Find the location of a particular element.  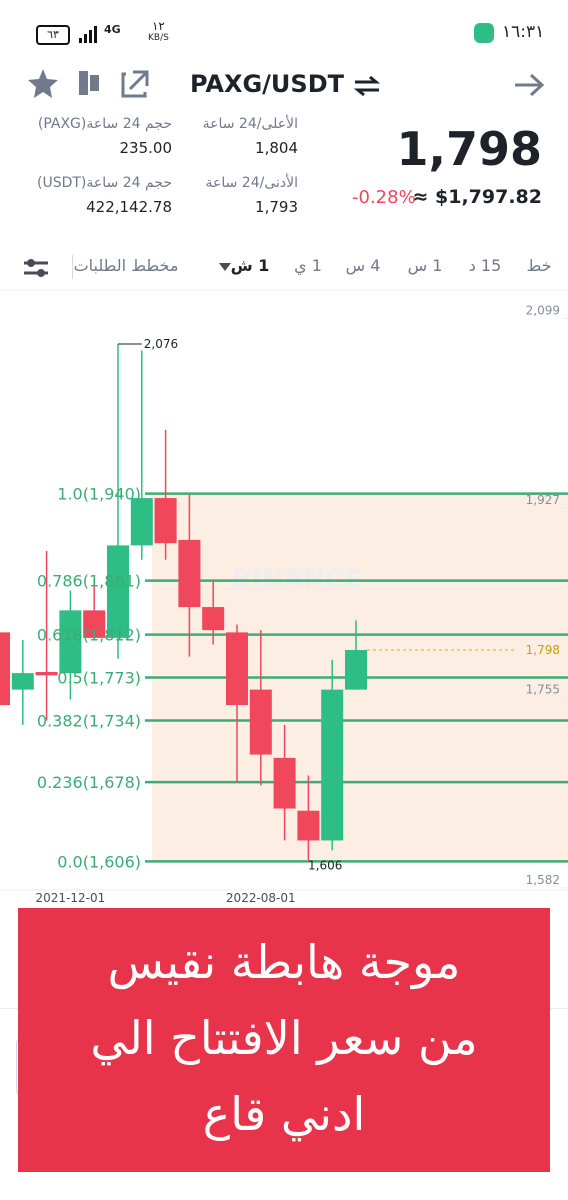

tab: 15 د is located at coordinates (485, 265).